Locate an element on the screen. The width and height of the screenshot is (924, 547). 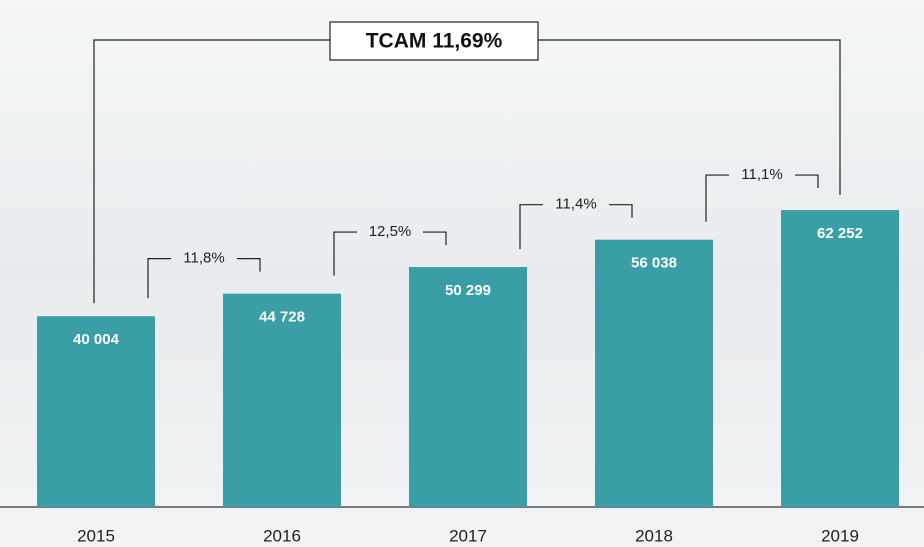
x-tick-label: 2016 is located at coordinates (282, 535).